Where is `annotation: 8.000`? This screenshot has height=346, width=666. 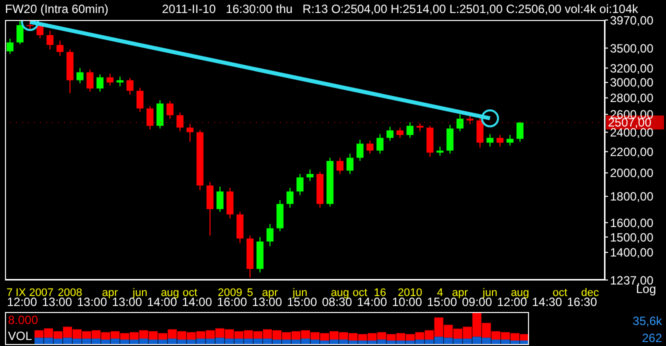
annotation: 8.000 is located at coordinates (23, 320).